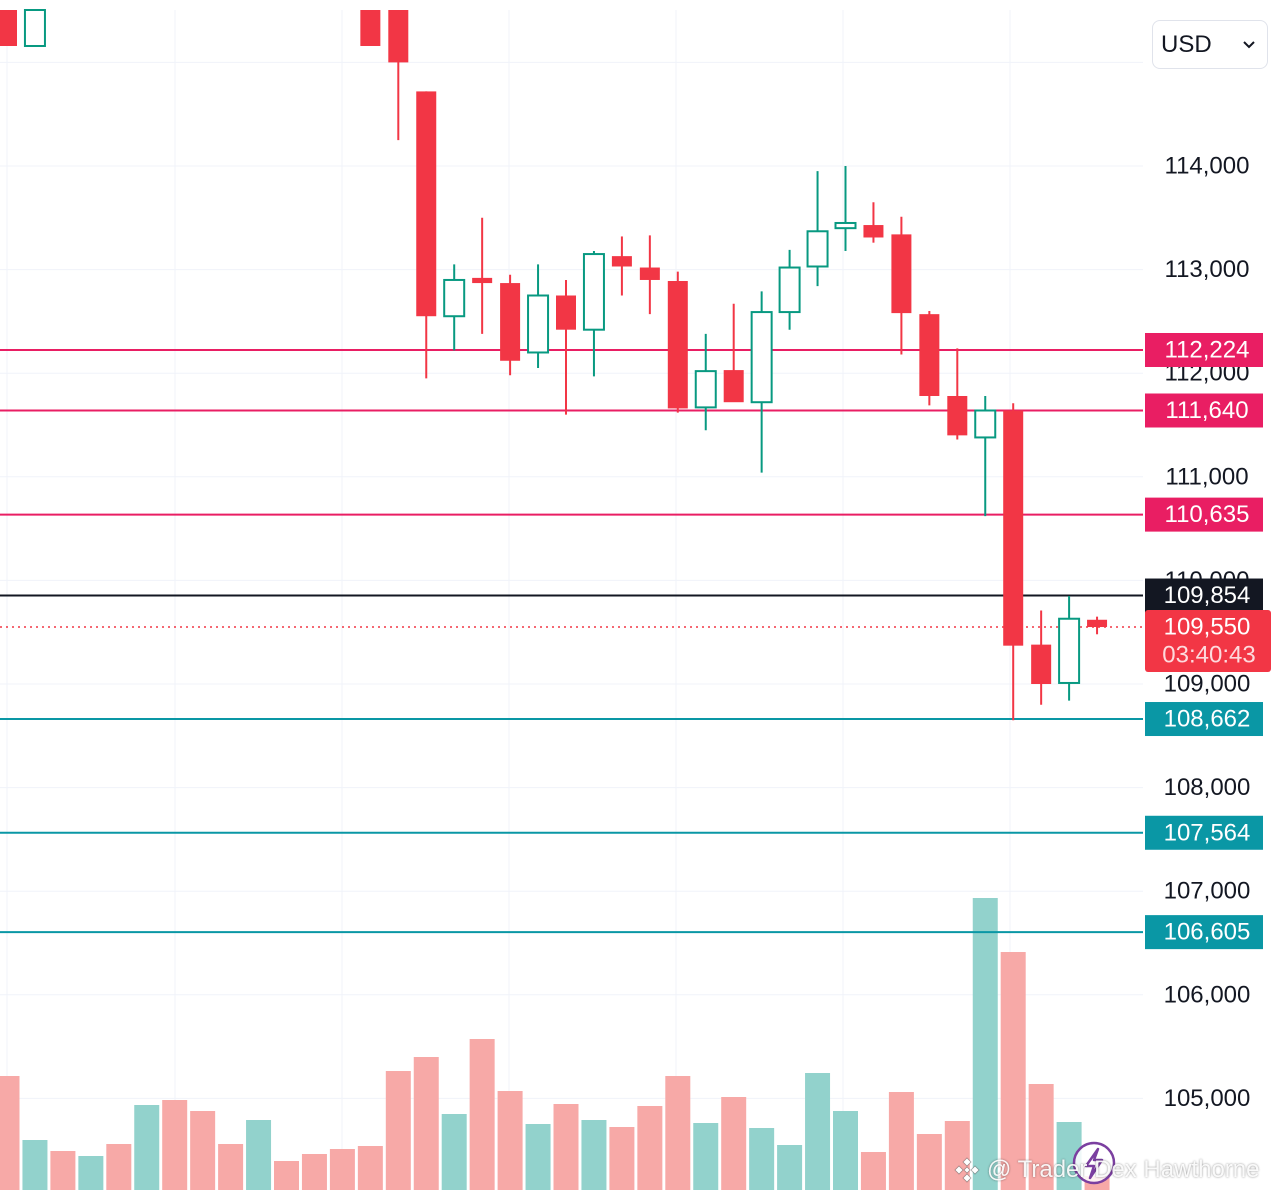 Image resolution: width=1279 pixels, height=1197 pixels. What do you see at coordinates (1207, 891) in the screenshot?
I see `price-tick-label: 107,000` at bounding box center [1207, 891].